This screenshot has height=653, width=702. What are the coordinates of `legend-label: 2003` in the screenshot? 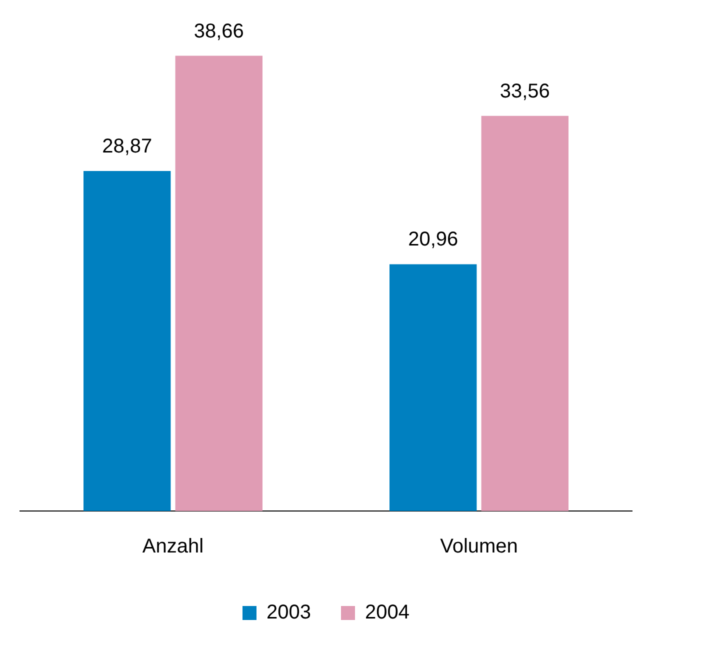 It's located at (289, 613).